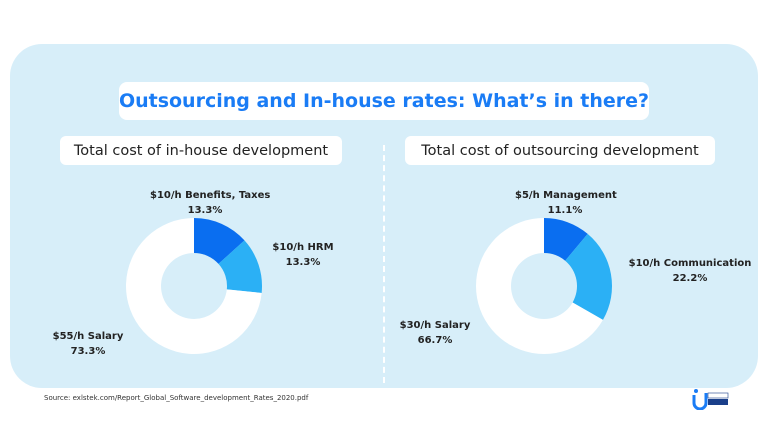  I want to click on label-out-2: $30/h Salary 66.7%, so click(435, 333).